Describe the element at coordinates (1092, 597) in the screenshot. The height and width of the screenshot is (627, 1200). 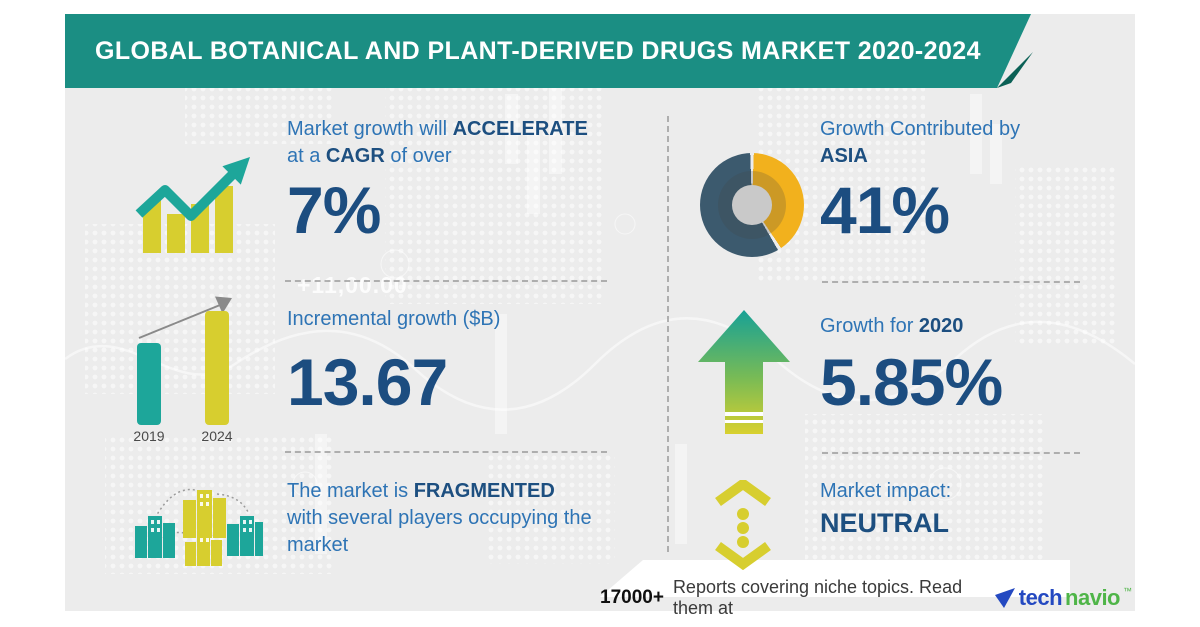
I see `technavio-logo-navio: navio` at that location.